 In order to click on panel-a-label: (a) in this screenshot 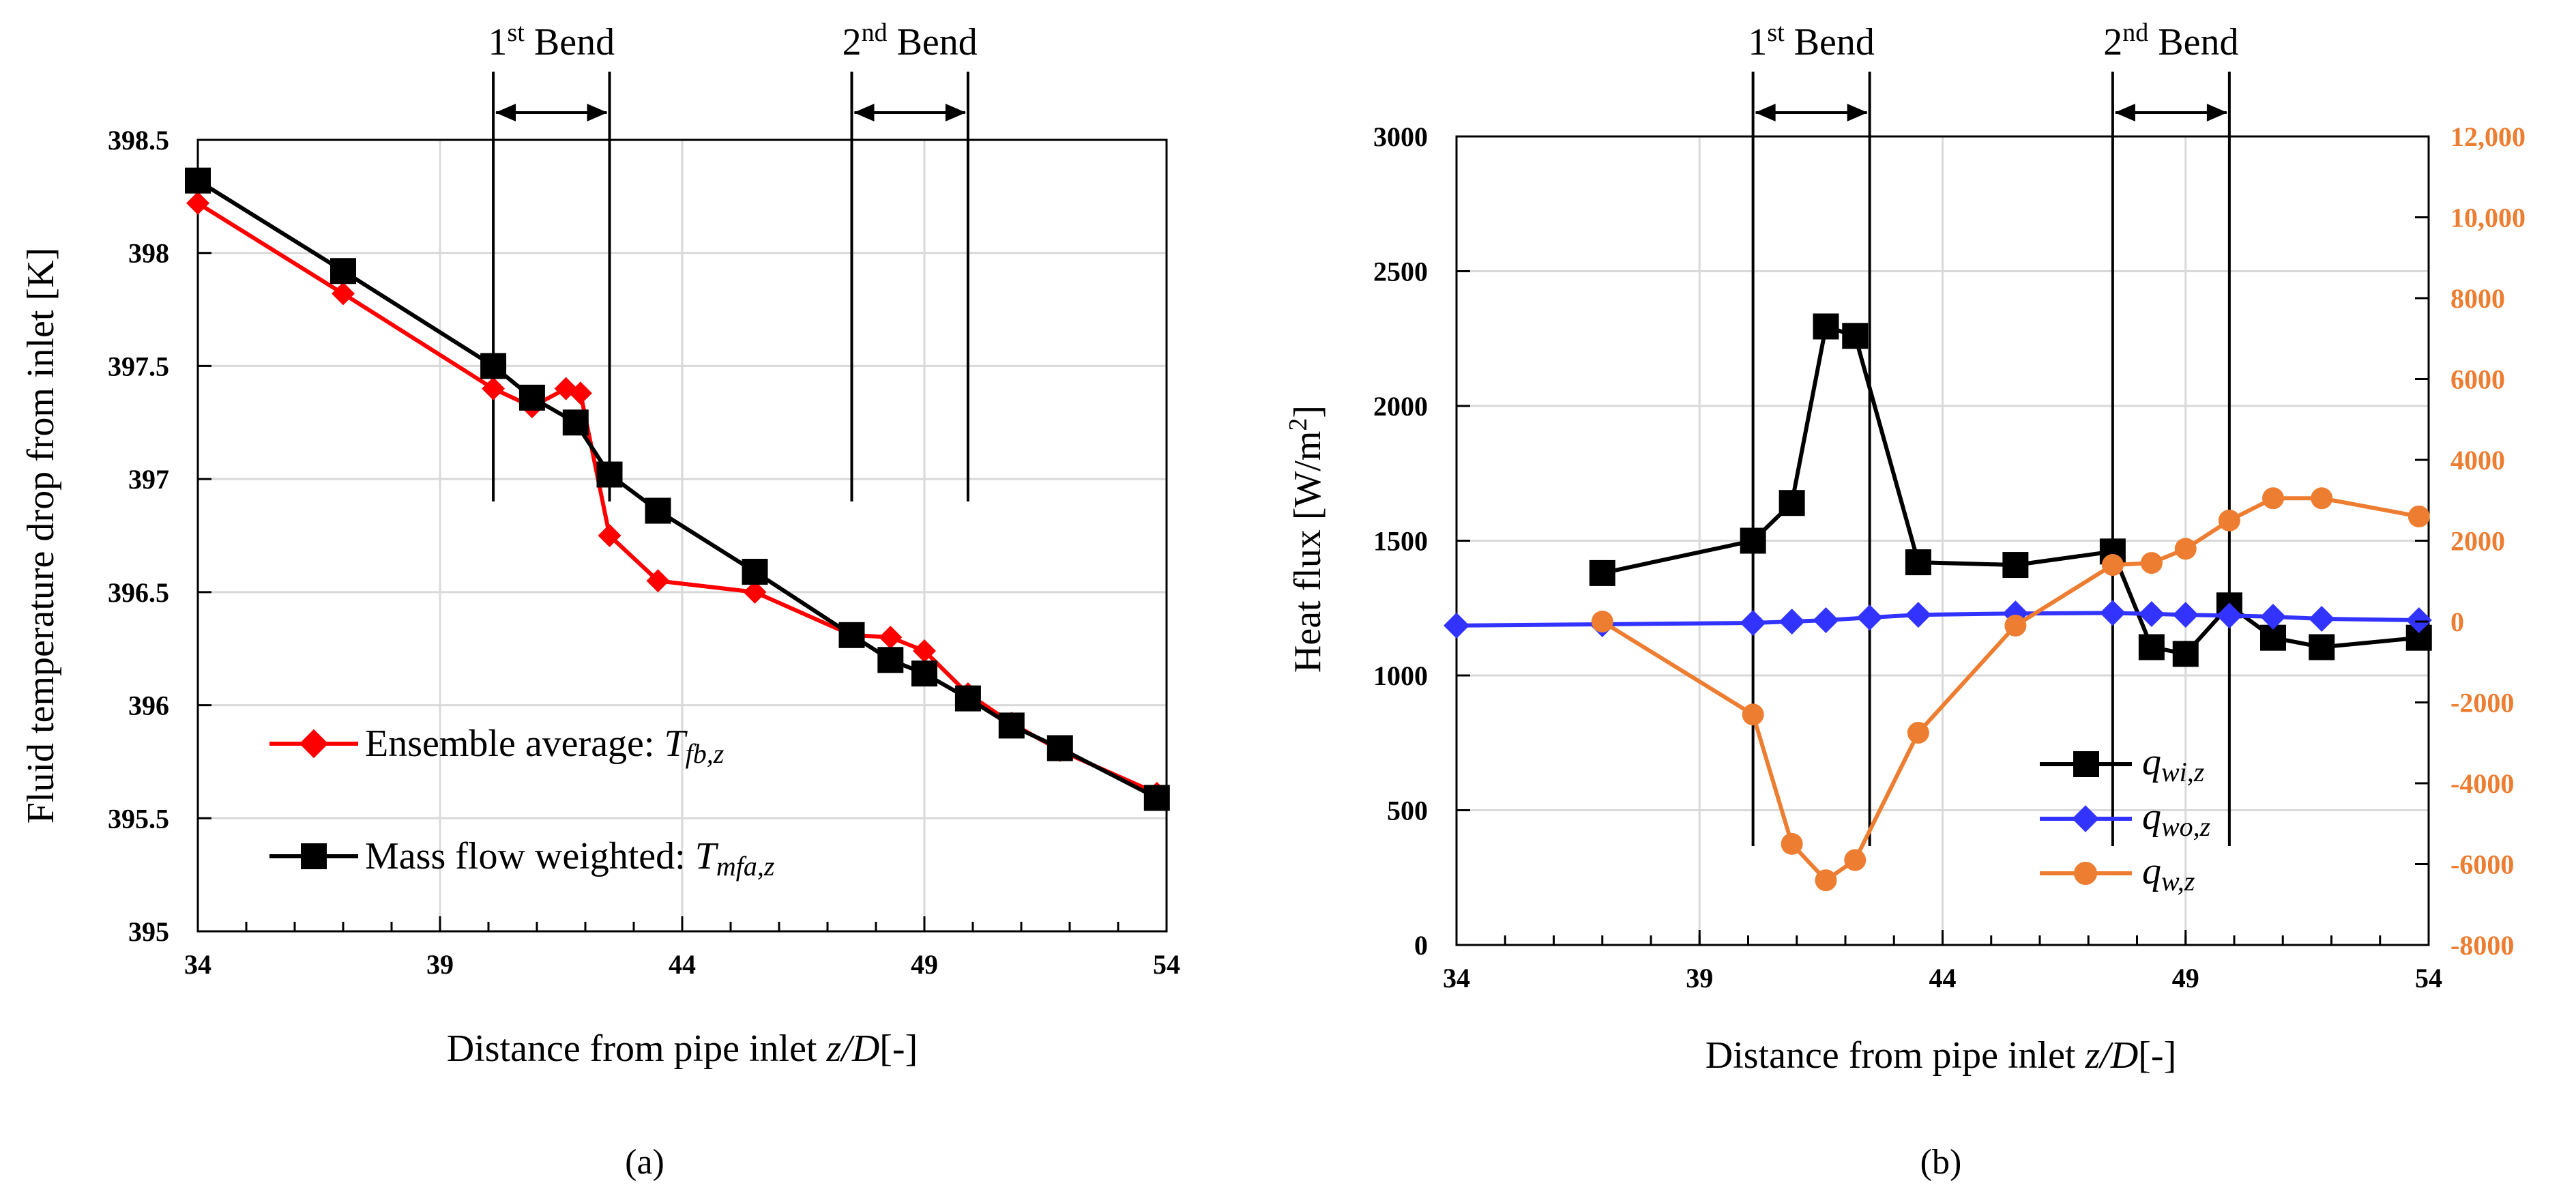, I will do `click(644, 1162)`.